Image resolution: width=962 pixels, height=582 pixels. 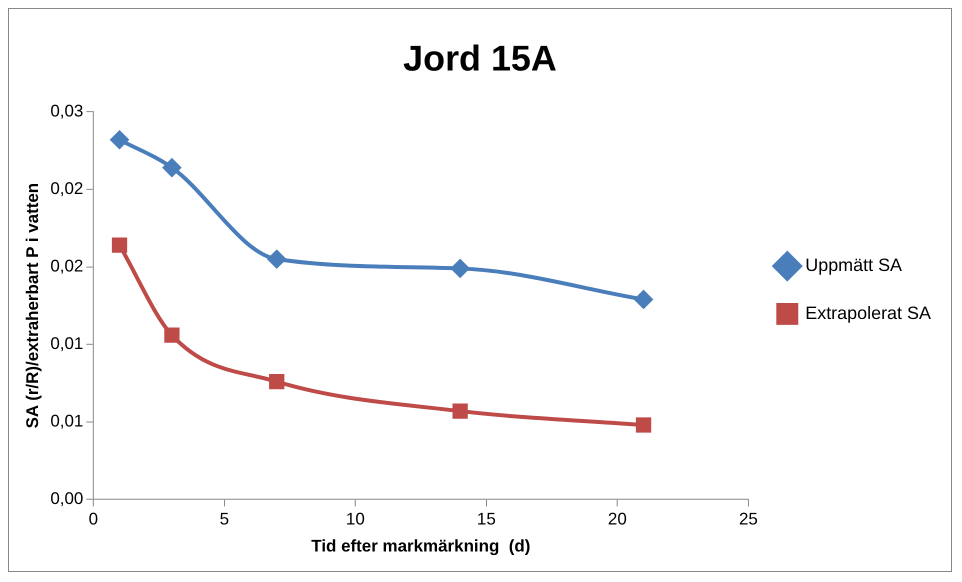 I want to click on legend-label: Uppmätt SA, so click(x=853, y=265).